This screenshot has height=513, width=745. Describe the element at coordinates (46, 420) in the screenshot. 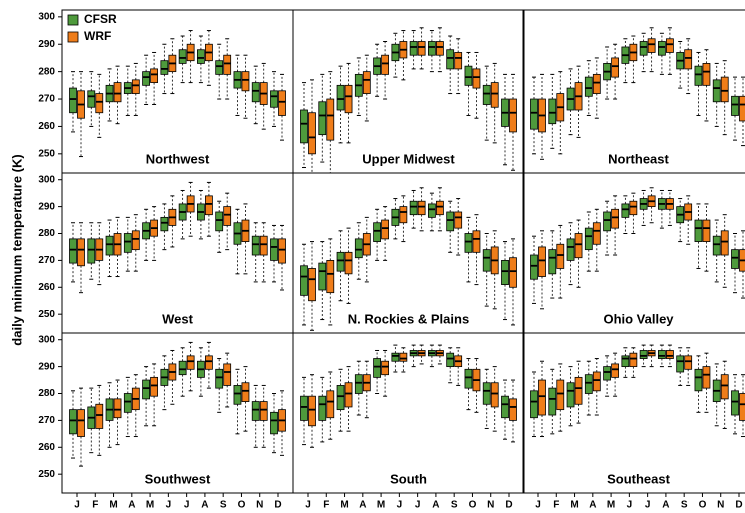

I see `y-tick-label: 270` at that location.